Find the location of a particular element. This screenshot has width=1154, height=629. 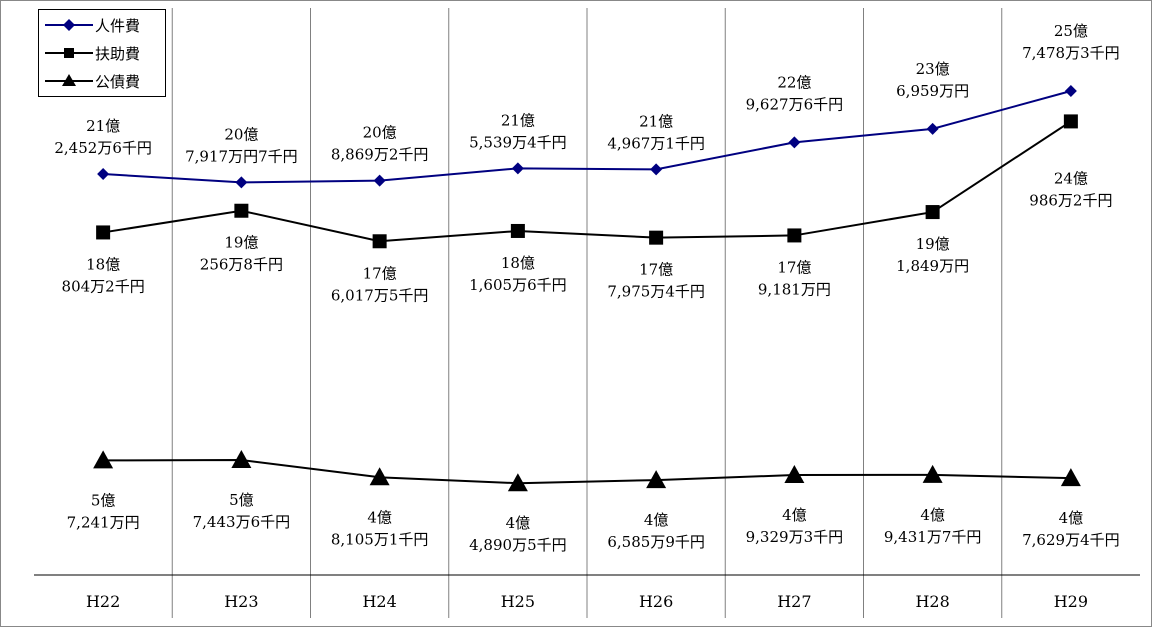

legend-item-kosaihi: 公債費 is located at coordinates (102, 81).